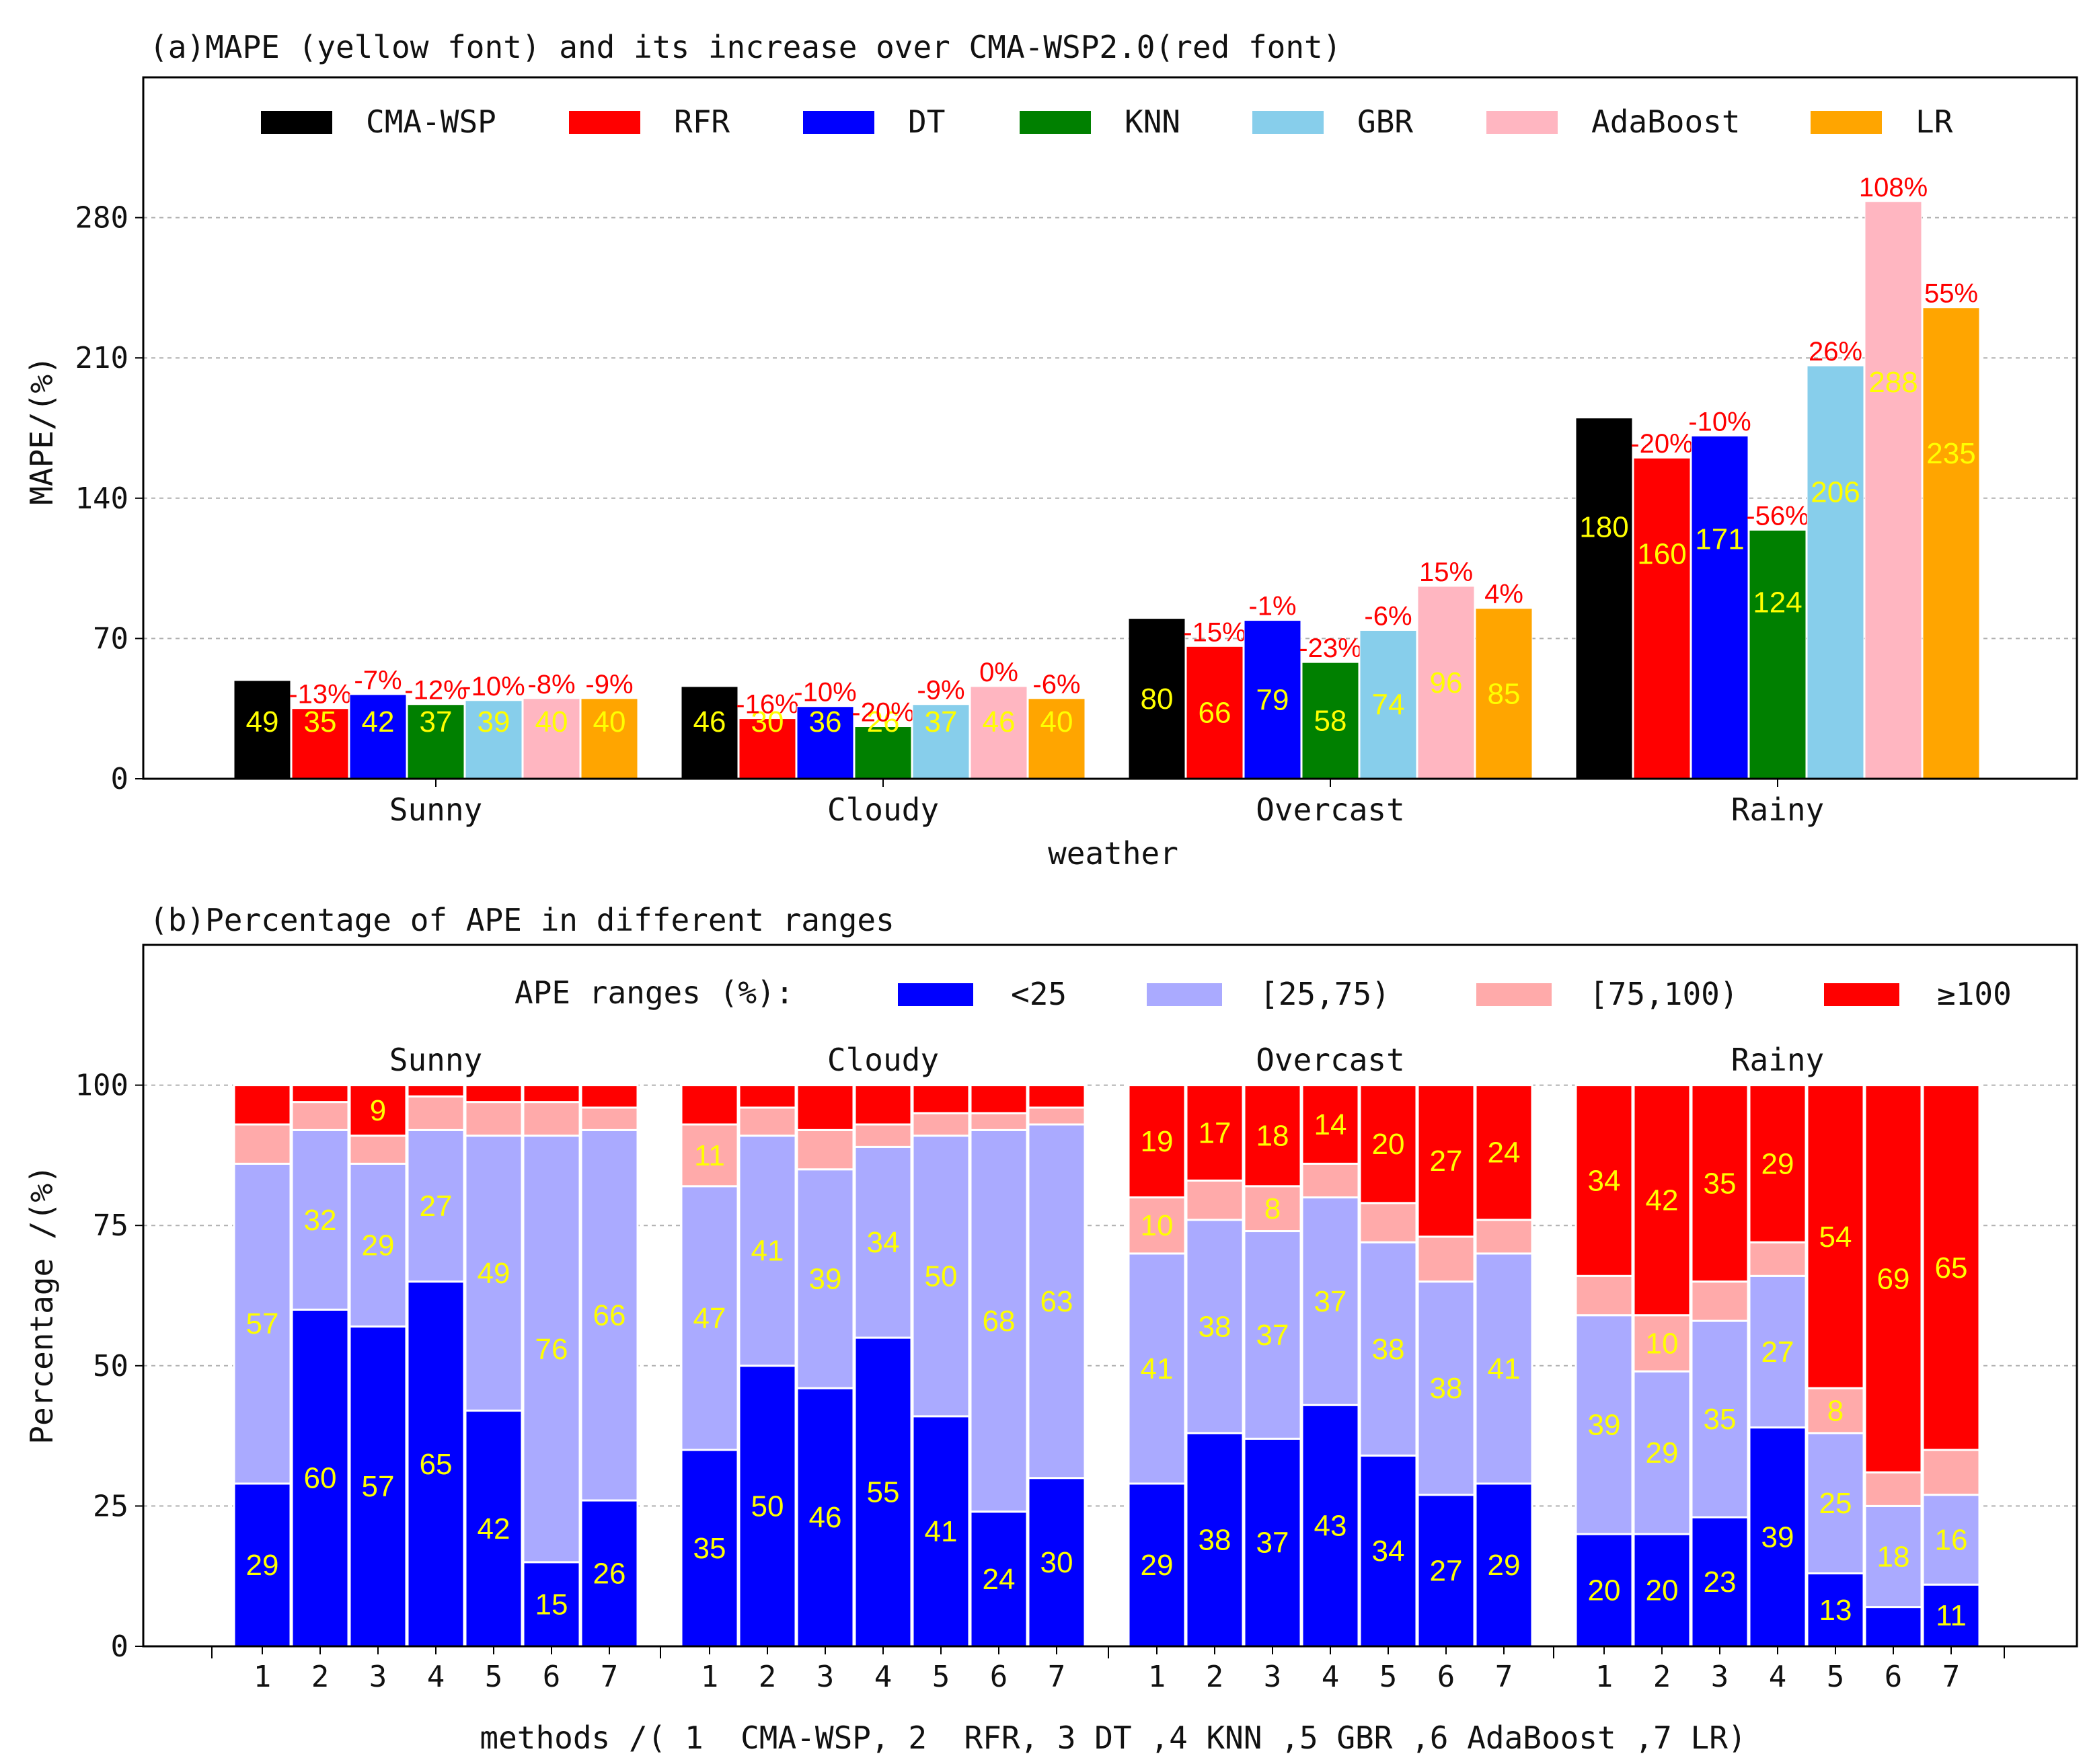 The width and height of the screenshot is (2087, 1764). I want to click on chart-a-increase-label: -10%, so click(1720, 422).